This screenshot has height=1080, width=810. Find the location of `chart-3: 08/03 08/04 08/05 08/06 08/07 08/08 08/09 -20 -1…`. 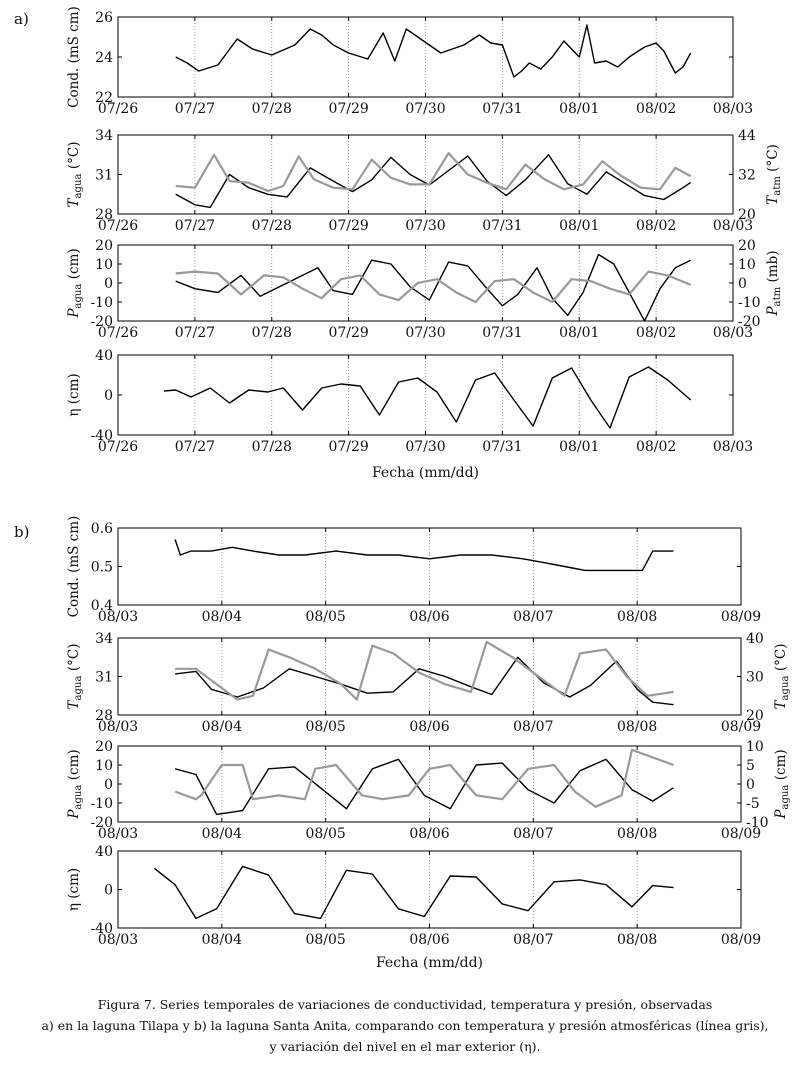

chart-3: 08/03 08/04 08/05 08/06 08/07 08/08 08/09 -20 -1… is located at coordinates (428, 790).